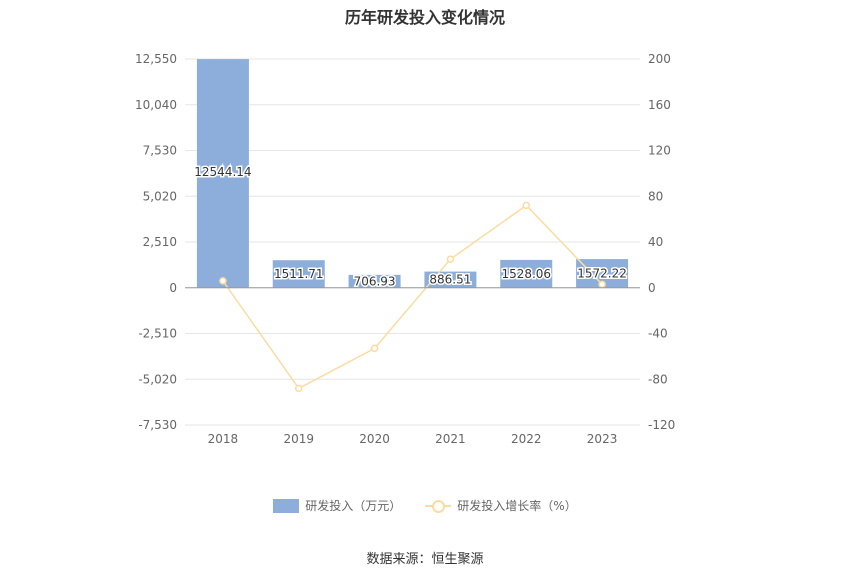 The height and width of the screenshot is (574, 850). What do you see at coordinates (659, 151) in the screenshot?
I see `y-right-tick-label: 120` at bounding box center [659, 151].